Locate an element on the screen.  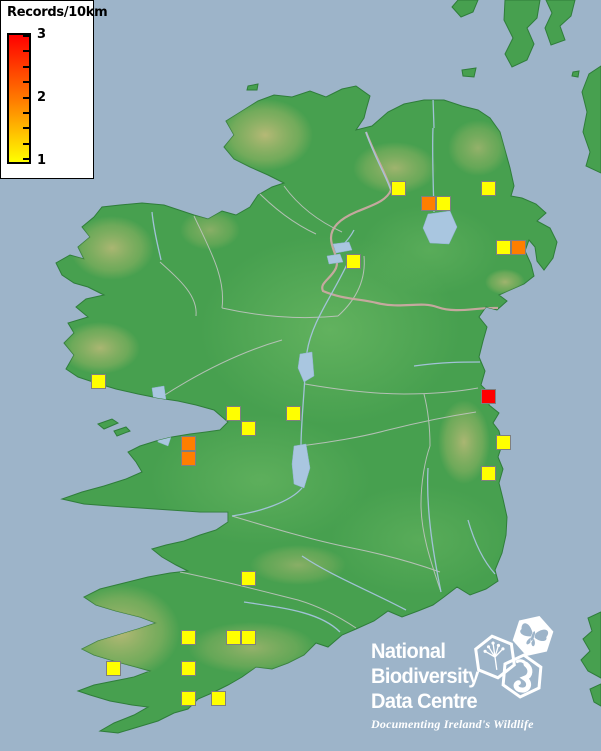
logo-tagline: Documenting Ireland's Wildlife is located at coordinates (452, 724).